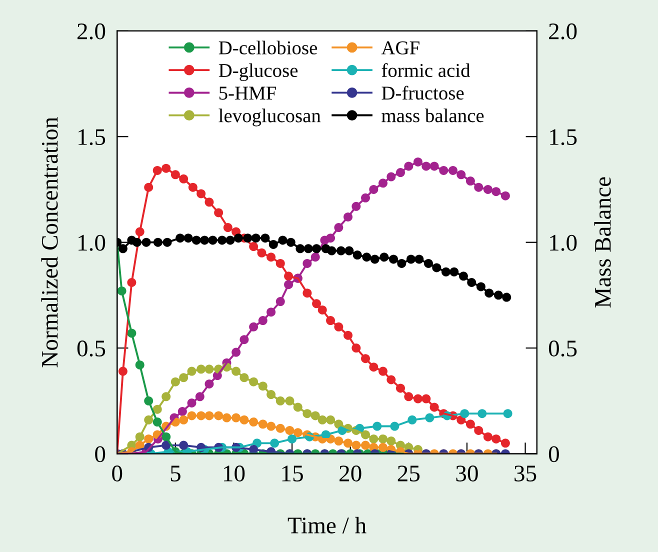 The width and height of the screenshot is (658, 552). Describe the element at coordinates (247, 93) in the screenshot. I see `legend-label: 5-HMF` at that location.